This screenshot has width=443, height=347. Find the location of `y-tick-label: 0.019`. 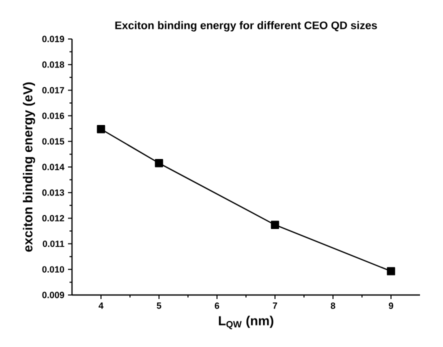

y-tick-label: 0.019 is located at coordinates (53, 39).